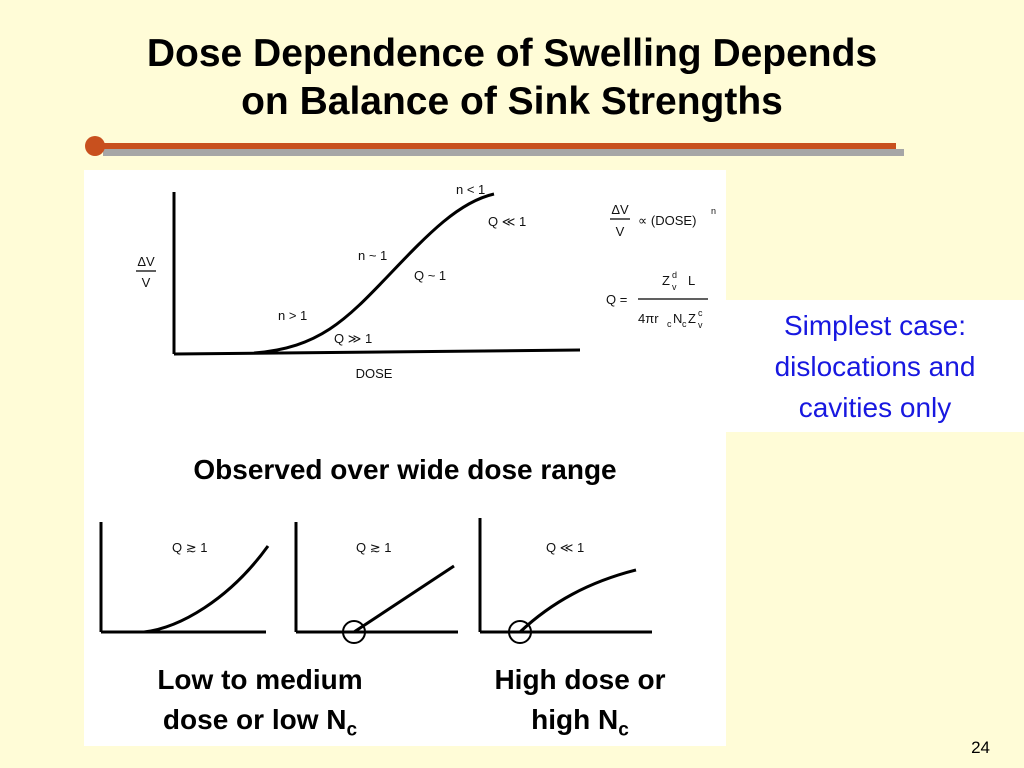  Describe the element at coordinates (374, 273) in the screenshot. I see `main-swelling-curve` at that location.